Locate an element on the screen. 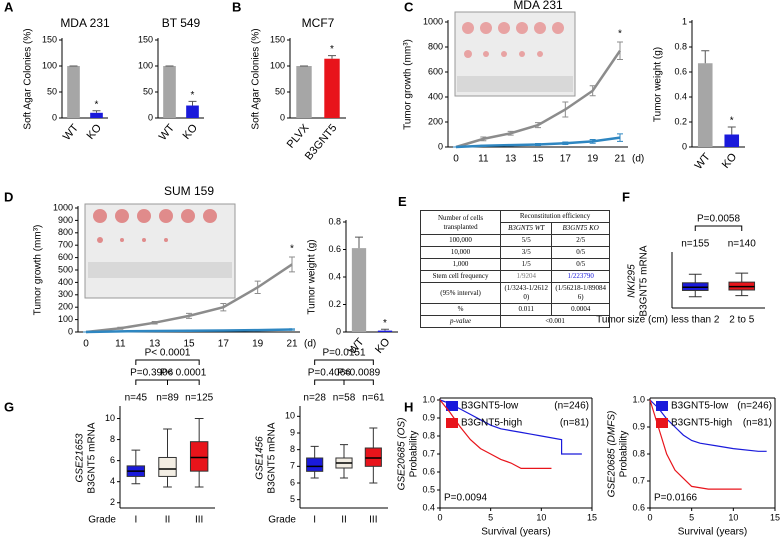 This screenshot has height=539, width=780. panel-letter: C is located at coordinates (409, 7).